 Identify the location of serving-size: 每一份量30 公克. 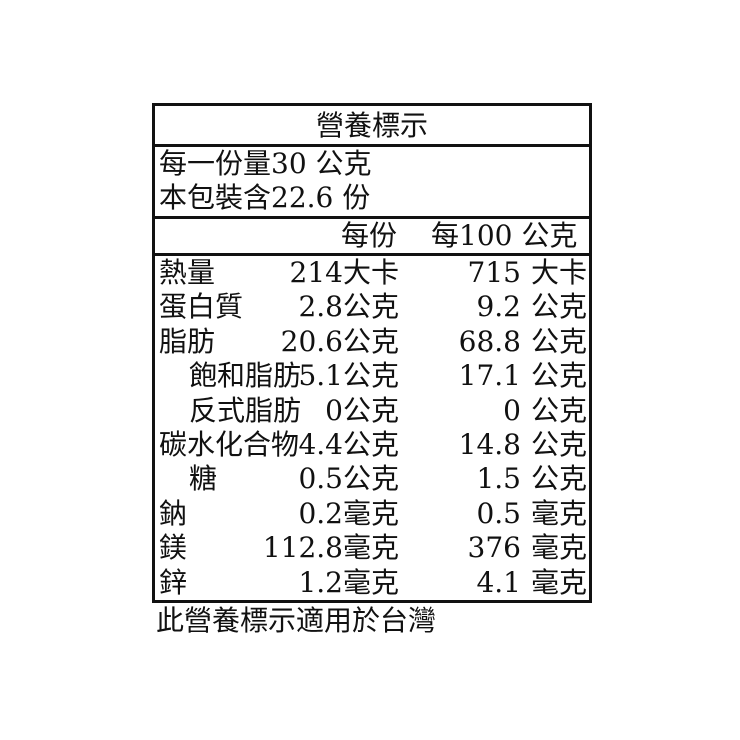
(265, 163).